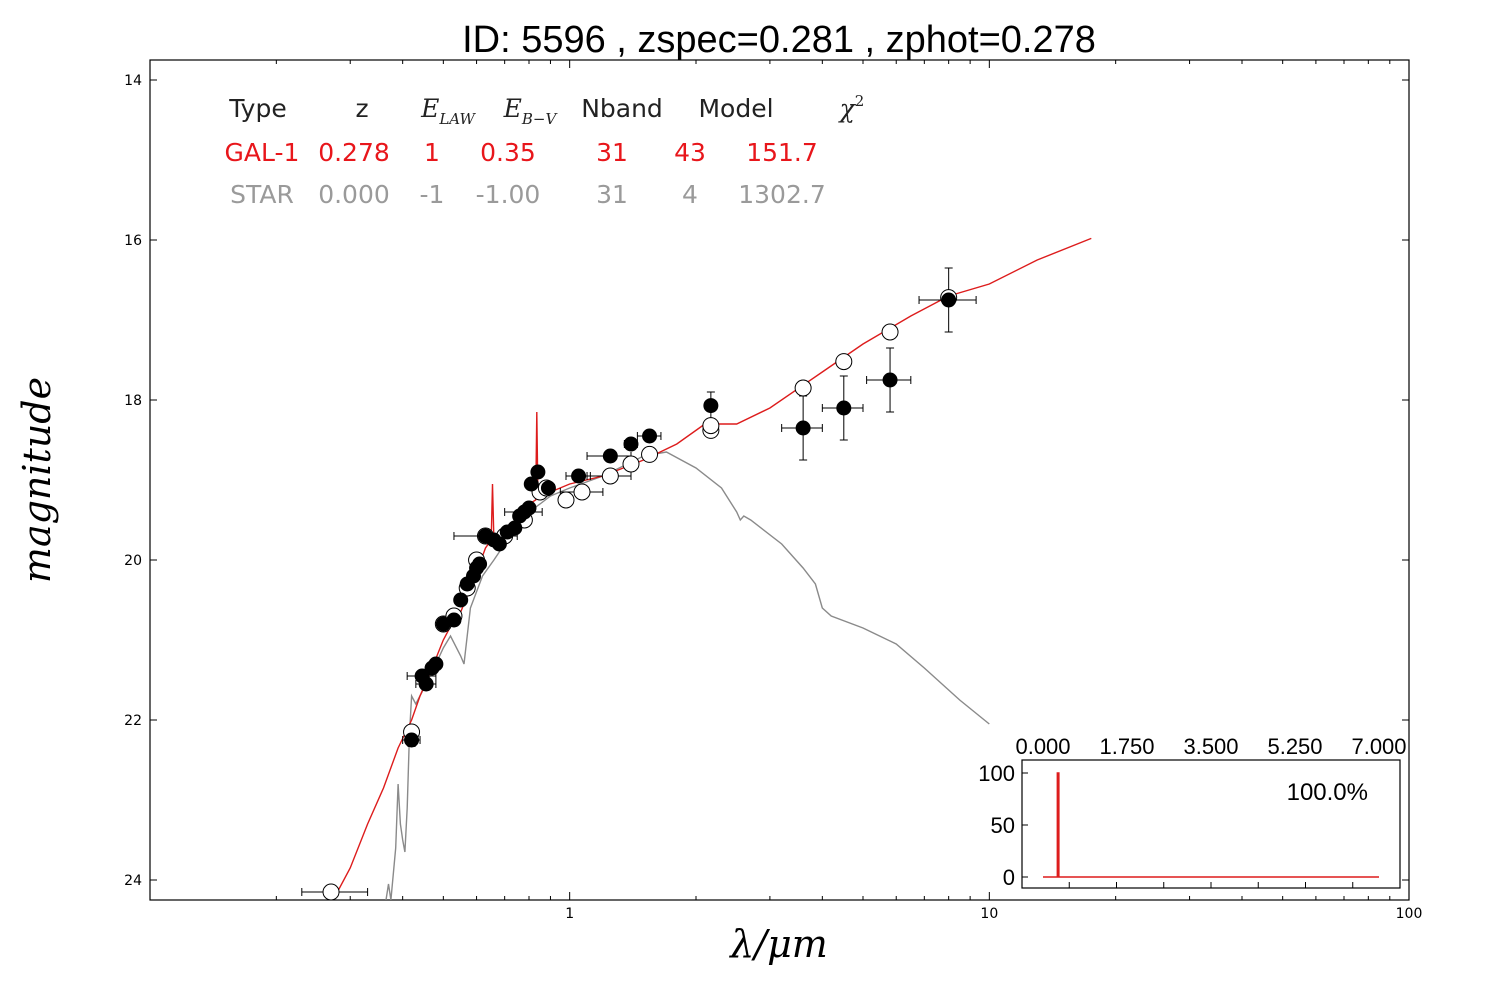 This screenshot has height=1000, width=1500. I want to click on y-tick-label: 24, so click(133, 881).